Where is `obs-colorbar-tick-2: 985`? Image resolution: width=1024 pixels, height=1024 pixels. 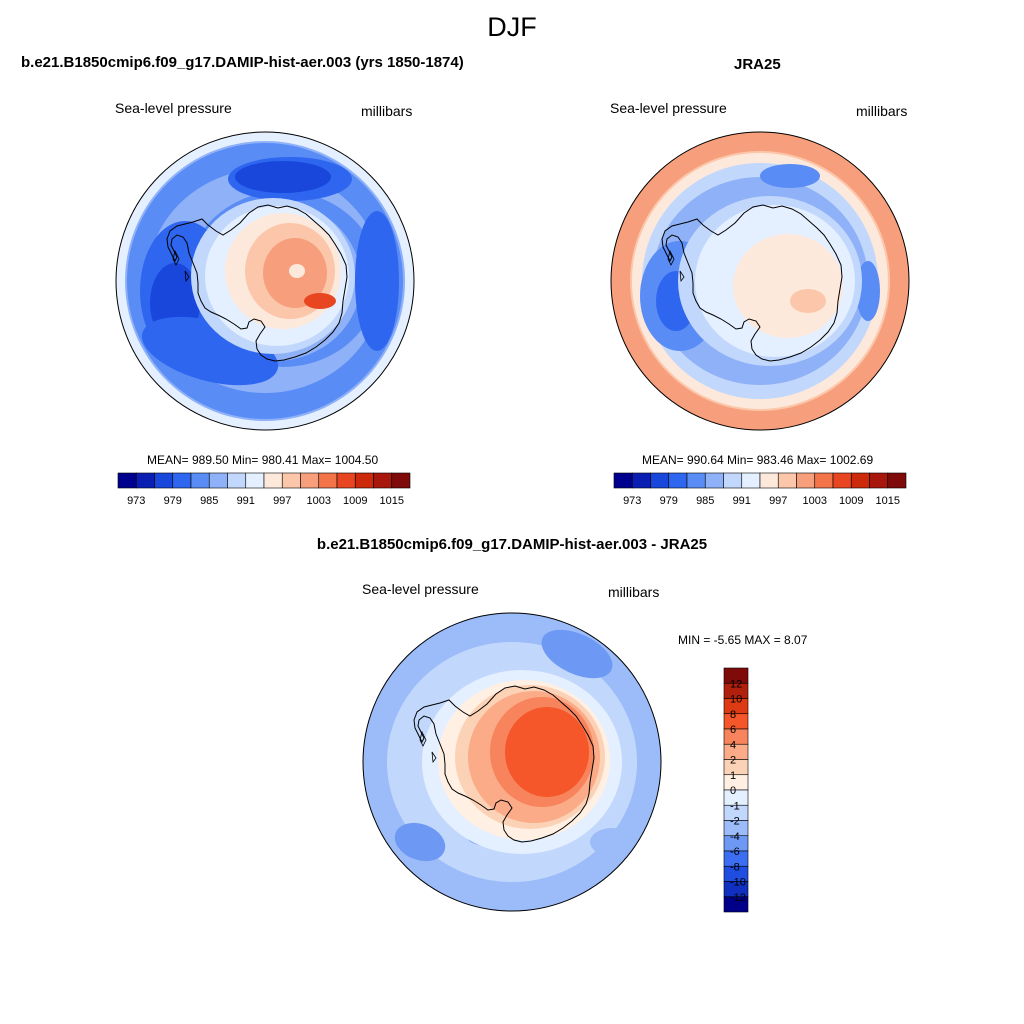 obs-colorbar-tick-2: 985 is located at coordinates (705, 501).